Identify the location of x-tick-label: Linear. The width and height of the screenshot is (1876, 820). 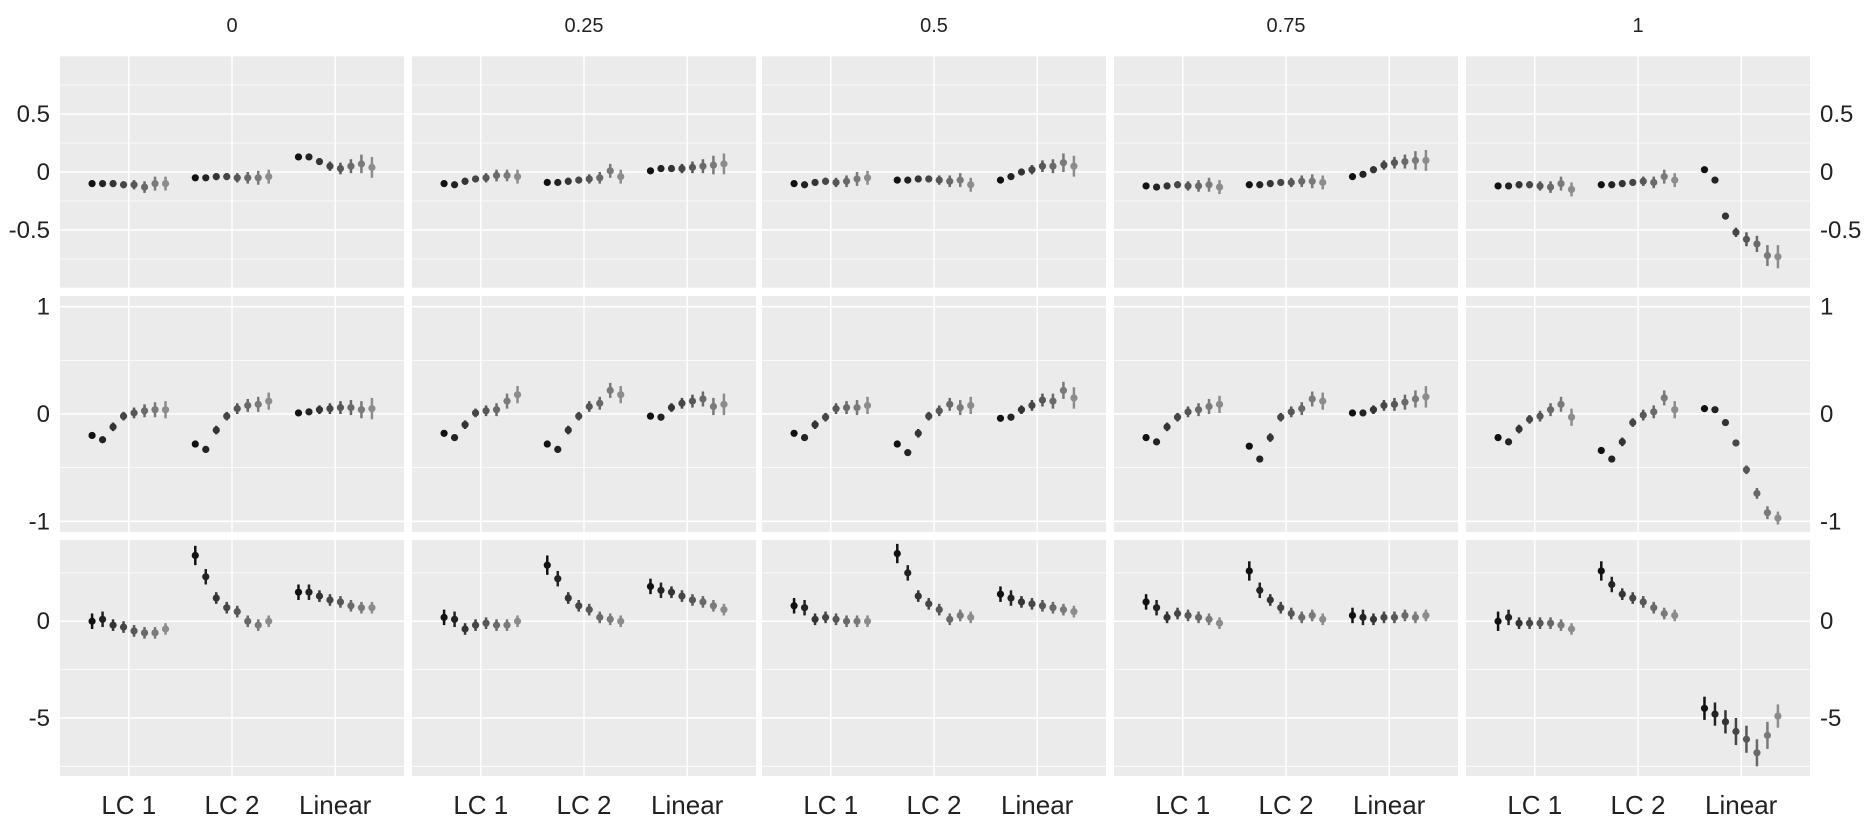
(1037, 805).